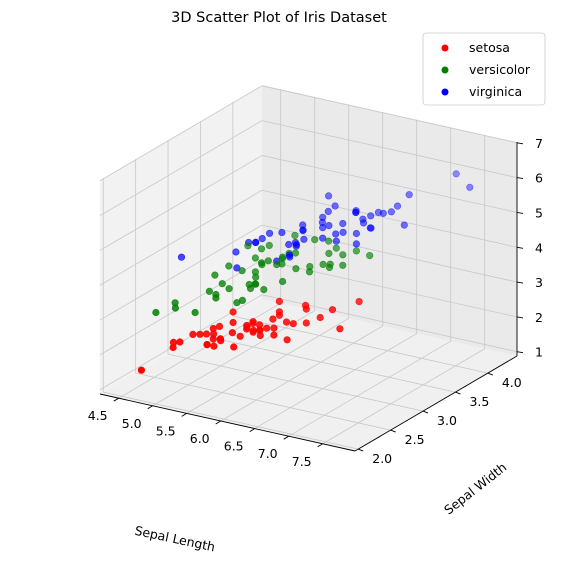 Image resolution: width=564 pixels, height=579 pixels. What do you see at coordinates (174, 539) in the screenshot?
I see `x-axis-title: Sepal Length` at bounding box center [174, 539].